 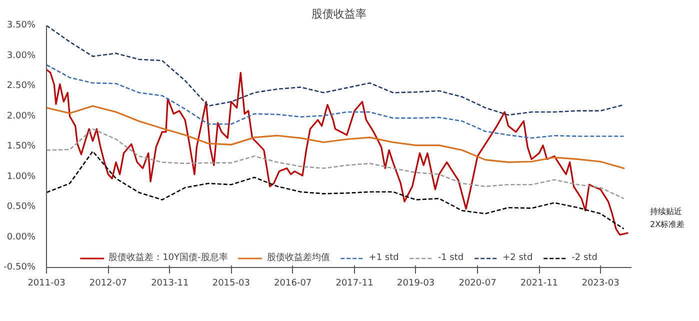 What do you see at coordinates (477, 283) in the screenshot?
I see `x-tick-label: 2020-07` at bounding box center [477, 283].